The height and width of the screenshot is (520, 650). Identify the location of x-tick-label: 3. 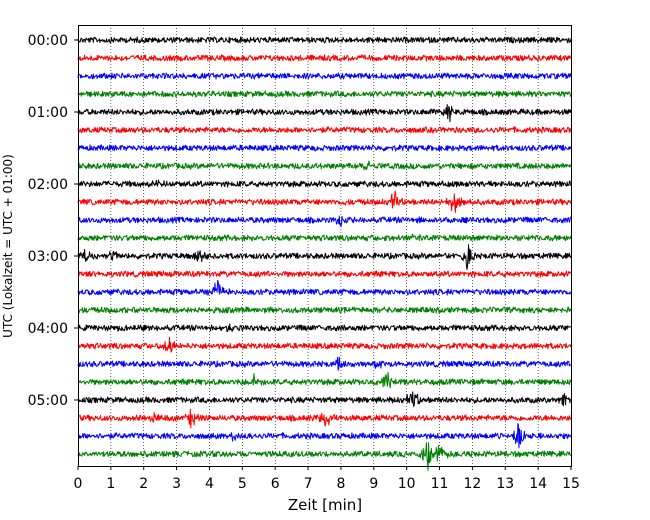
(176, 484).